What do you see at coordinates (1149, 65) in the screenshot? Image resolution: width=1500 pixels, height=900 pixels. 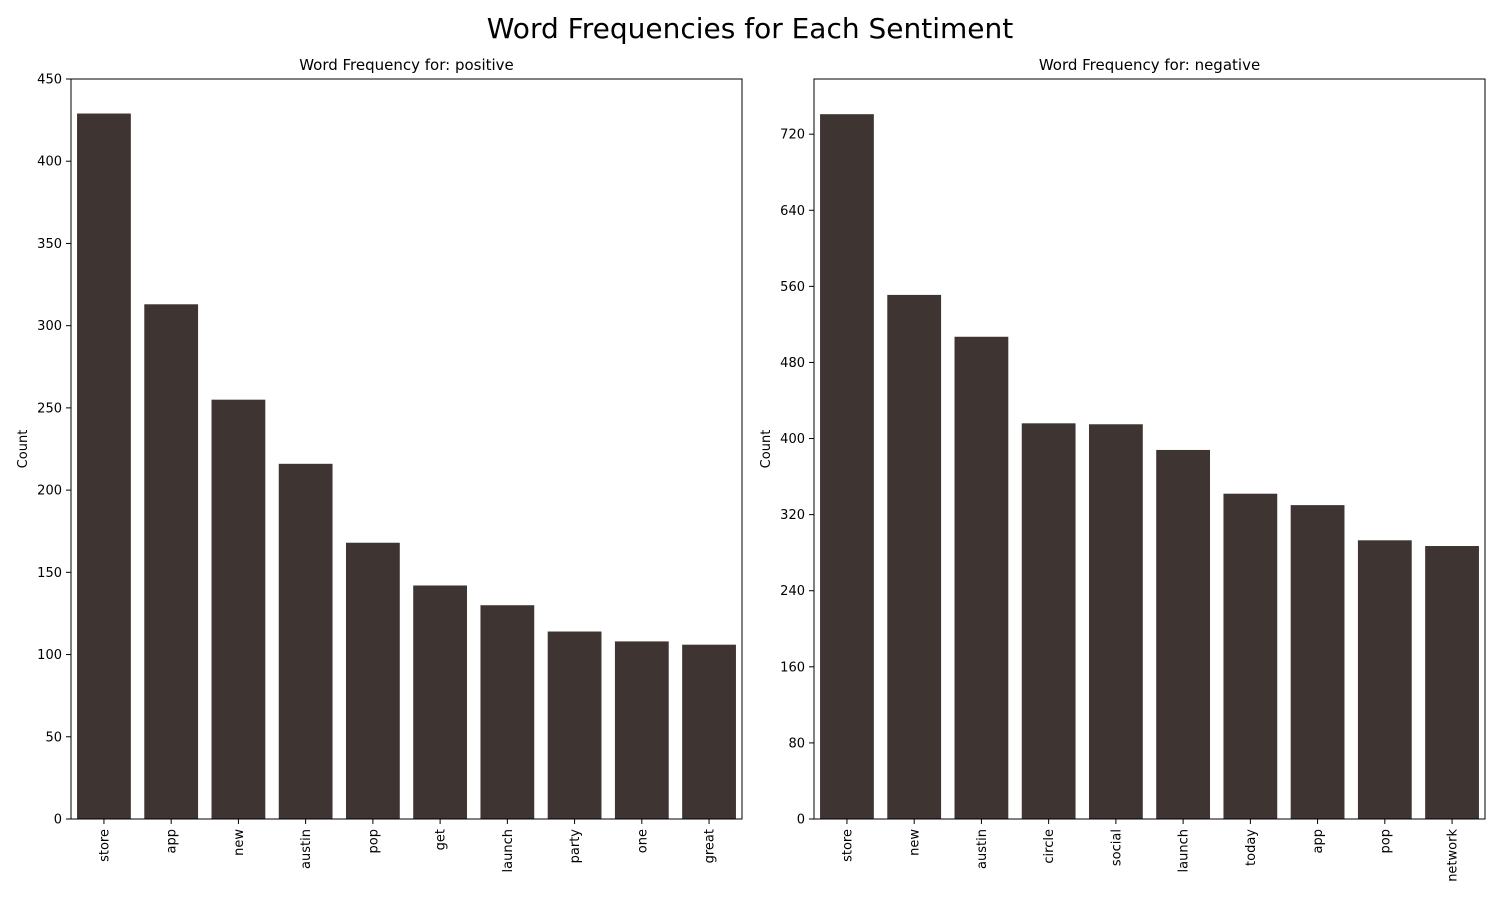 I see `chart-title: Word Frequency for: negative` at bounding box center [1149, 65].